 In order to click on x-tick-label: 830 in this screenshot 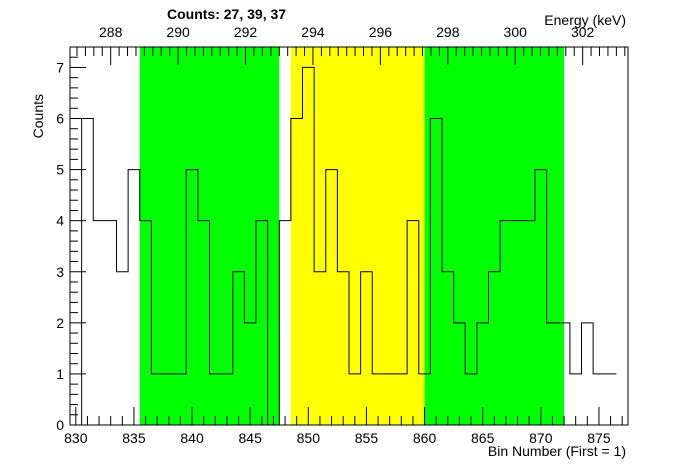, I will do `click(76, 438)`.